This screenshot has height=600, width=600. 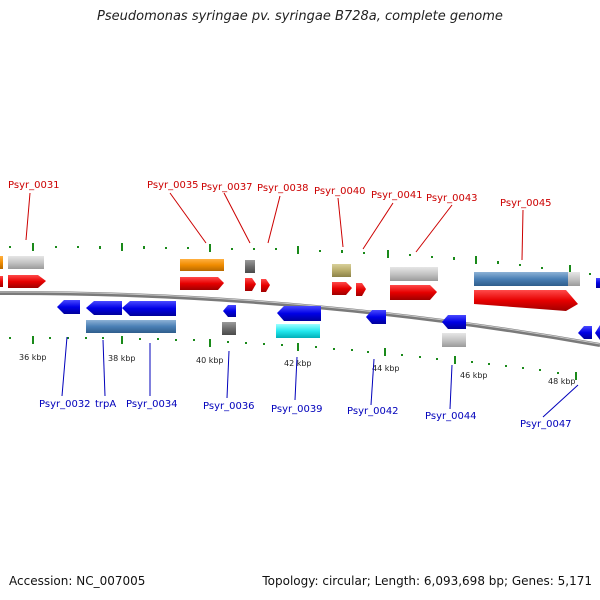 I want to click on gene-label: Psyr_0044, so click(x=451, y=416).